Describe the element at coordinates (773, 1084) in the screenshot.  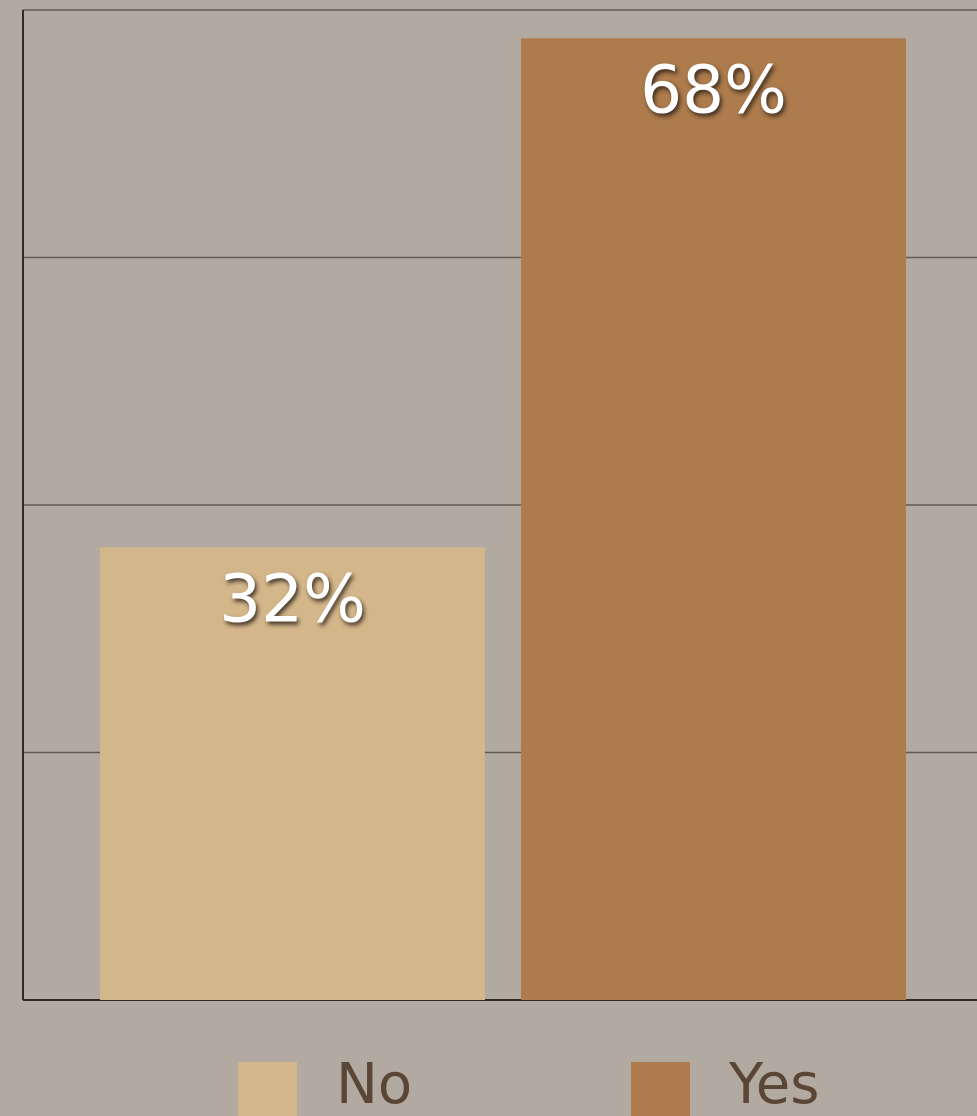
I see `legend-label: Yes` at that location.